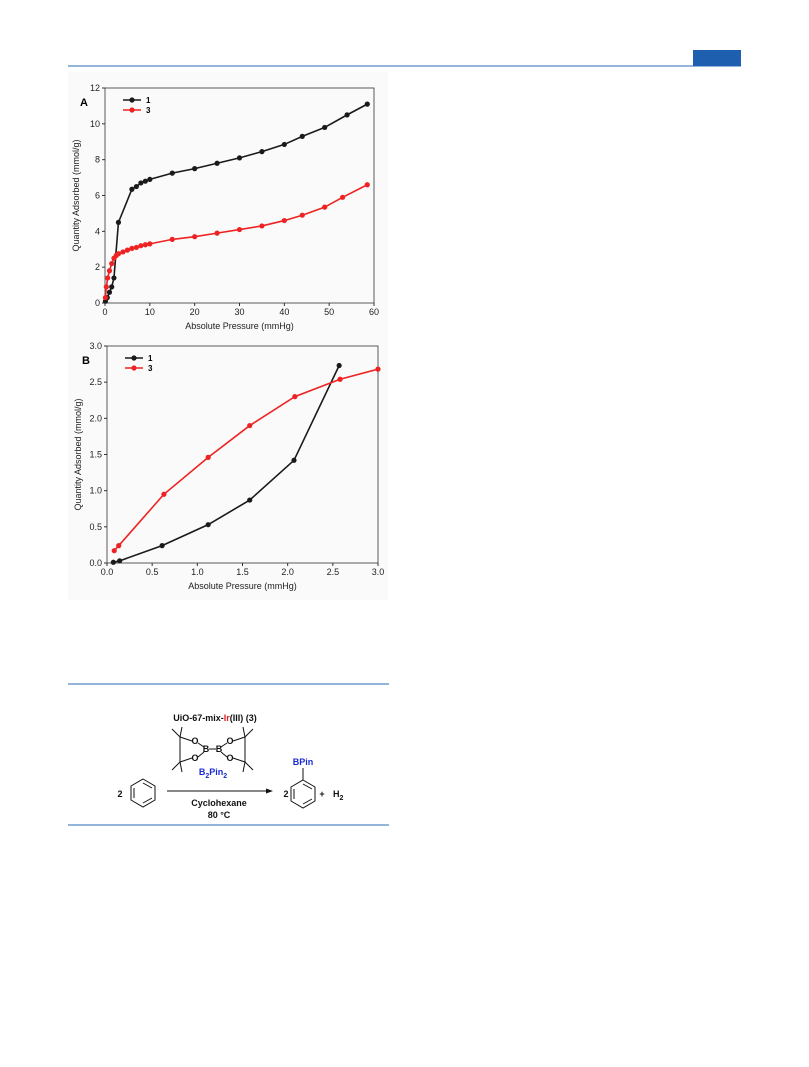 The height and width of the screenshot is (1067, 809). What do you see at coordinates (206, 749) in the screenshot?
I see `atom-b: B` at bounding box center [206, 749].